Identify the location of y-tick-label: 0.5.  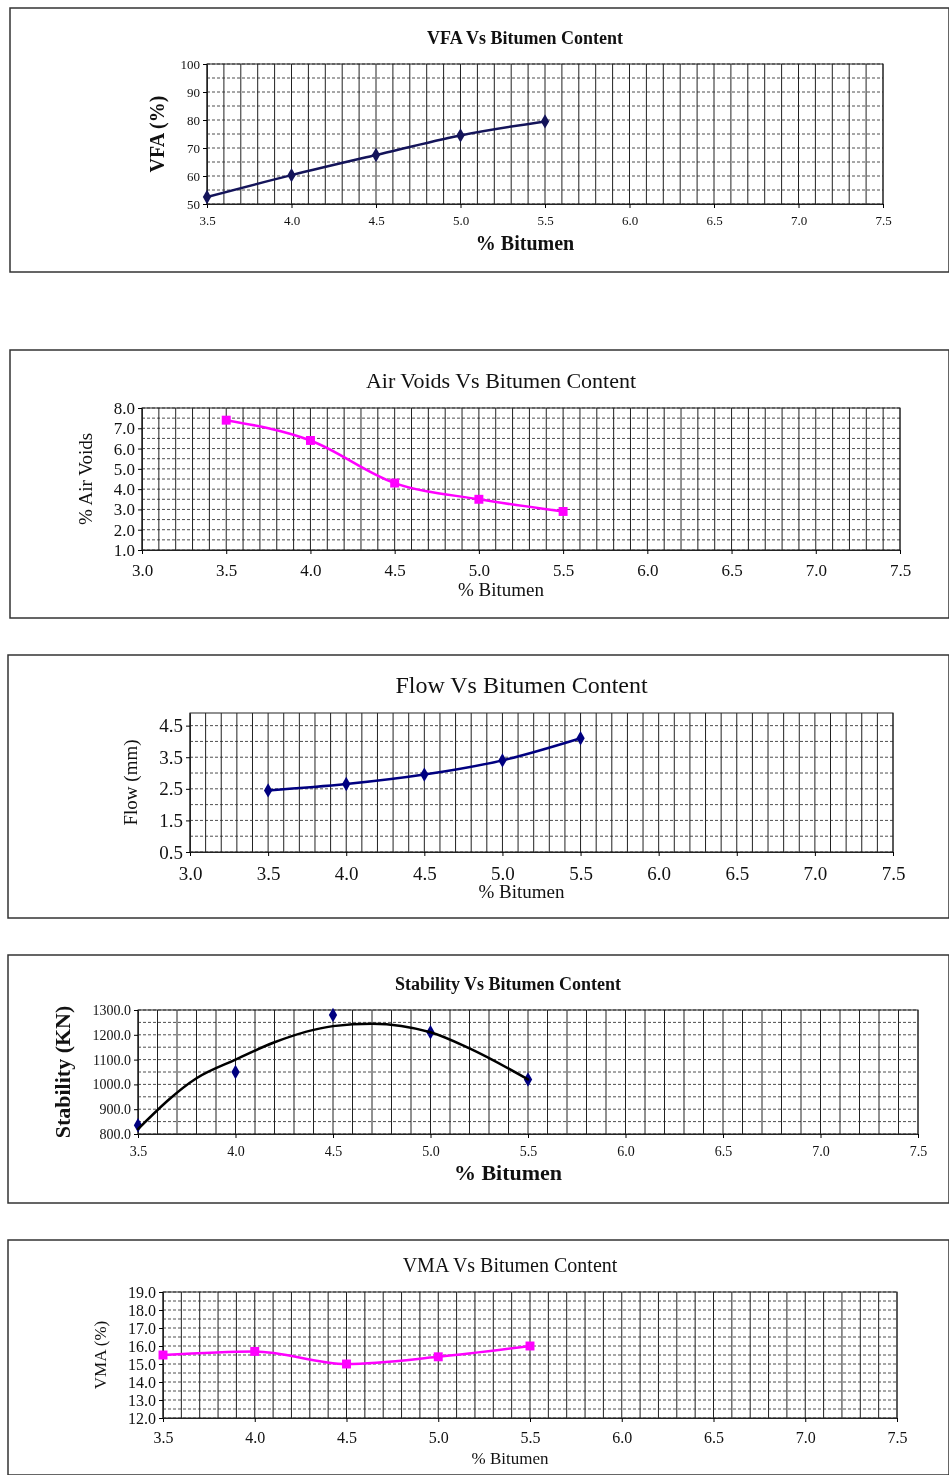
(171, 852).